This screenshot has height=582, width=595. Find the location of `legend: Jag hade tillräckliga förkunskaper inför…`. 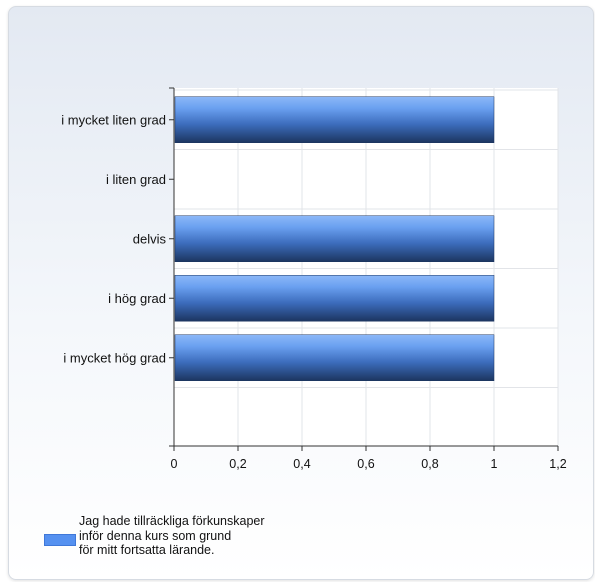

legend: Jag hade tillräckliga förkunskaper inför… is located at coordinates (194, 539).